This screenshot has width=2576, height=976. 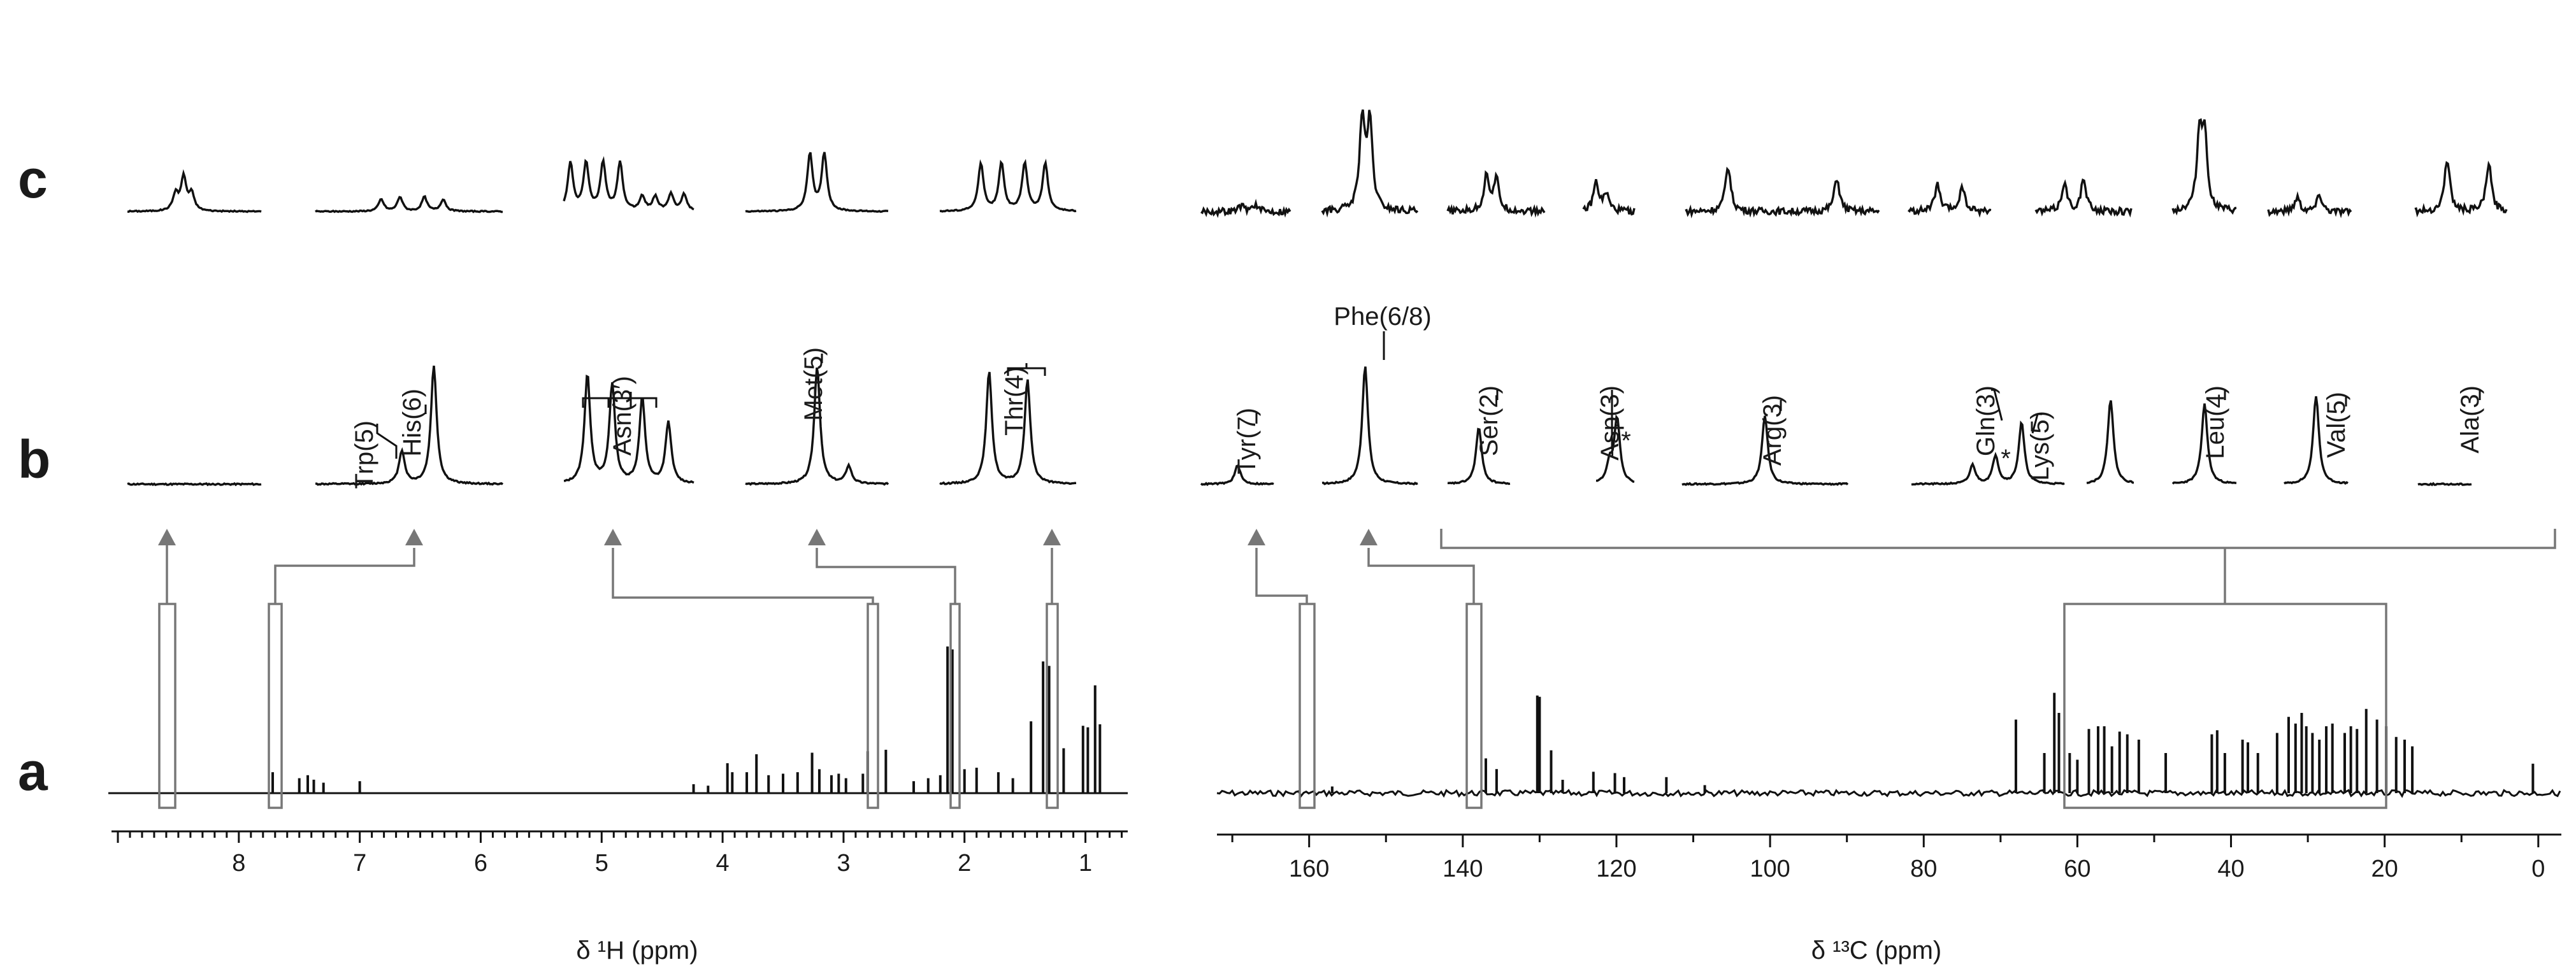 What do you see at coordinates (814, 384) in the screenshot?
I see `peak-label: Met(5)` at bounding box center [814, 384].